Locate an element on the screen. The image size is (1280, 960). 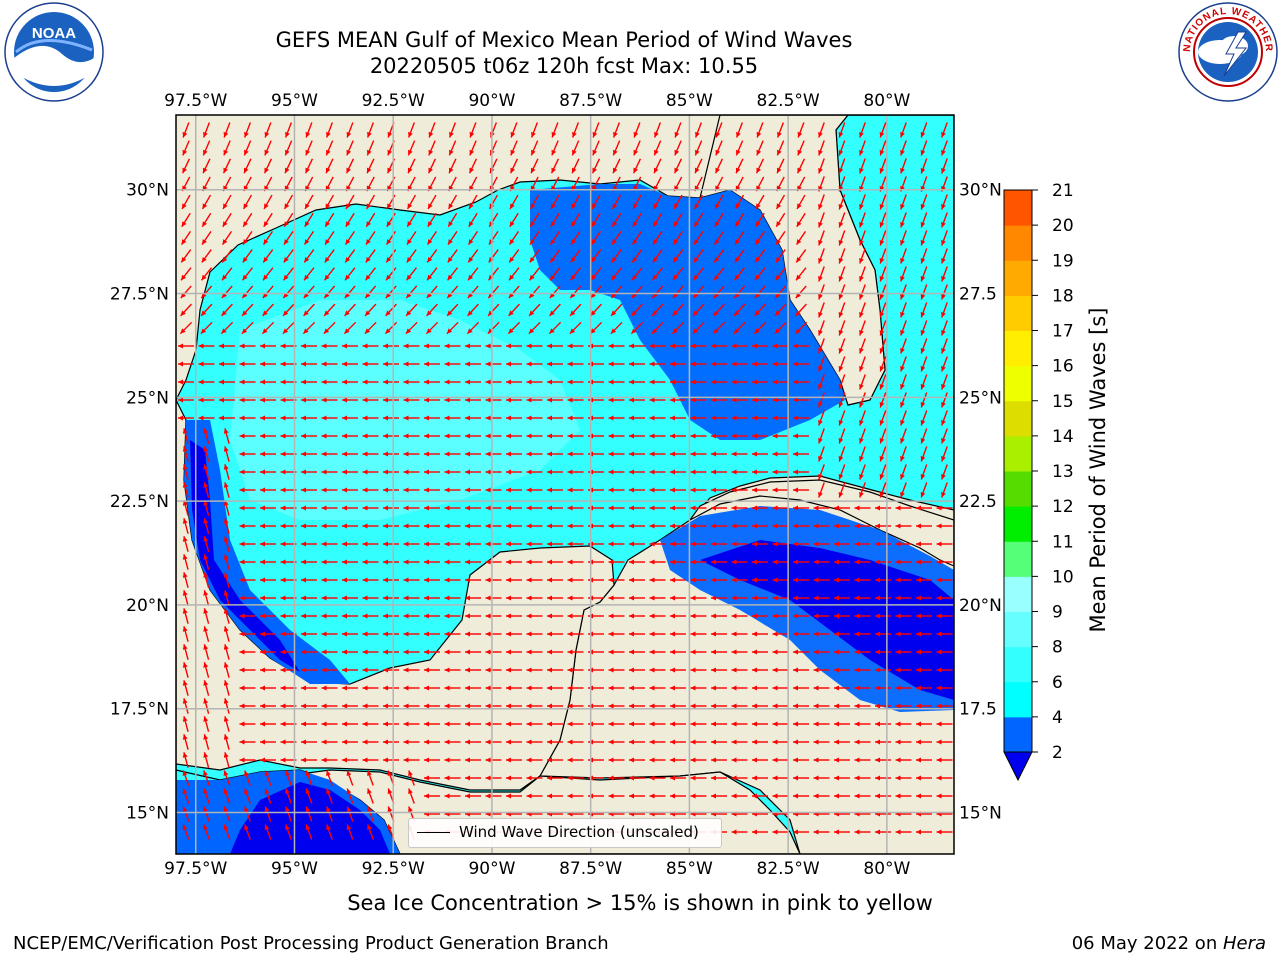
latitude-labels-right: 30°N 27.5 25°N 22.5 20°N 17.5 15°N is located at coordinates (980, 502).